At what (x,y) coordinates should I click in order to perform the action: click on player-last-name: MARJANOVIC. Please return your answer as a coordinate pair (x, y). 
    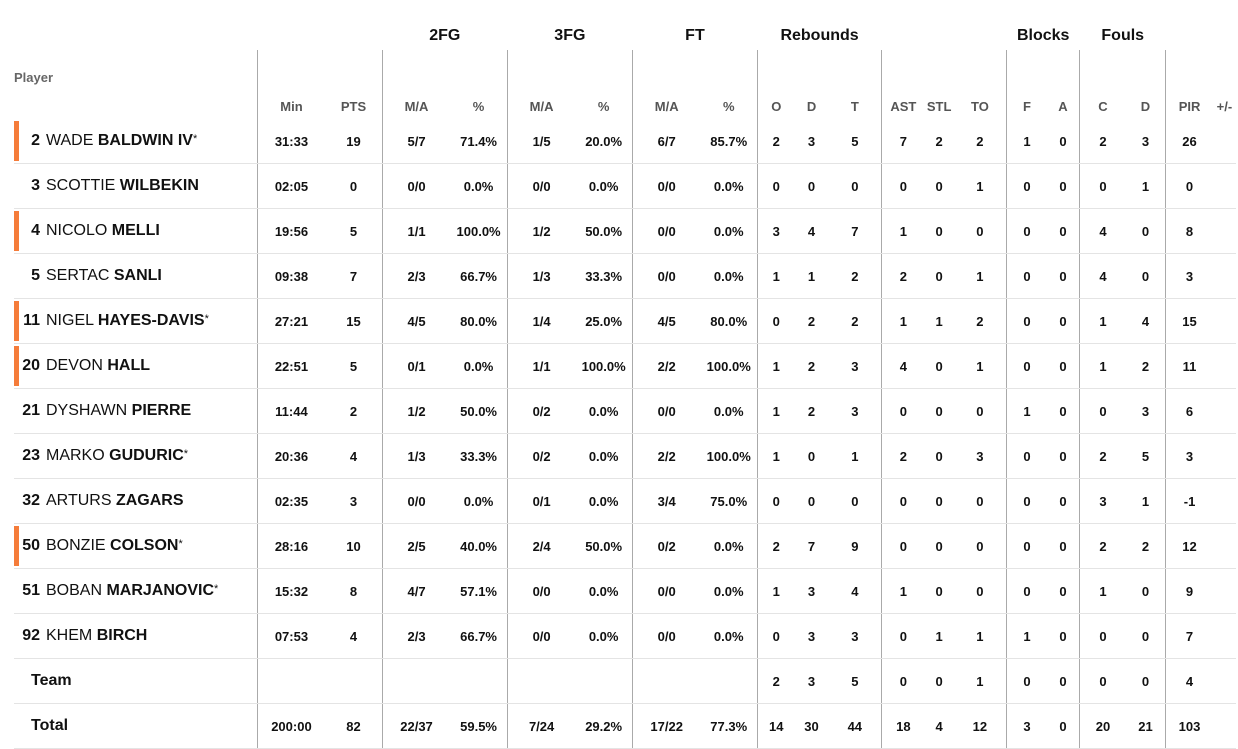
    Looking at the image, I should click on (160, 590).